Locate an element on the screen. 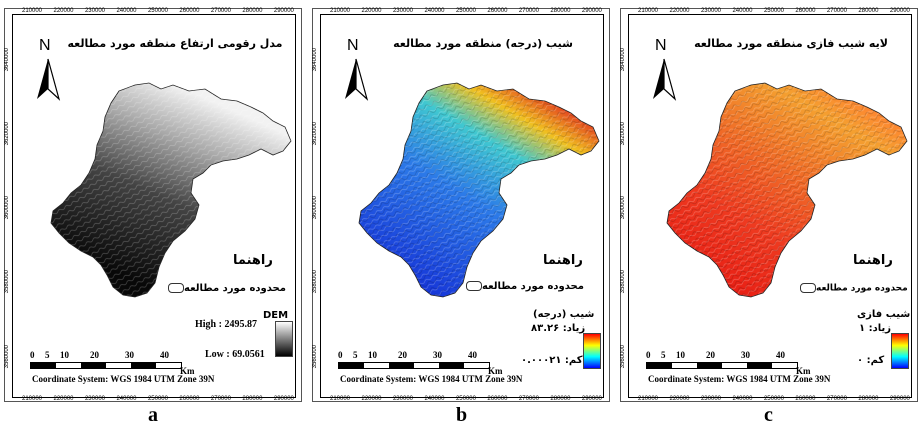 Image resolution: width=923 pixels, height=432 pixels. scale-ticks: 0 5 10 20 30 40 is located at coordinates (423, 355).